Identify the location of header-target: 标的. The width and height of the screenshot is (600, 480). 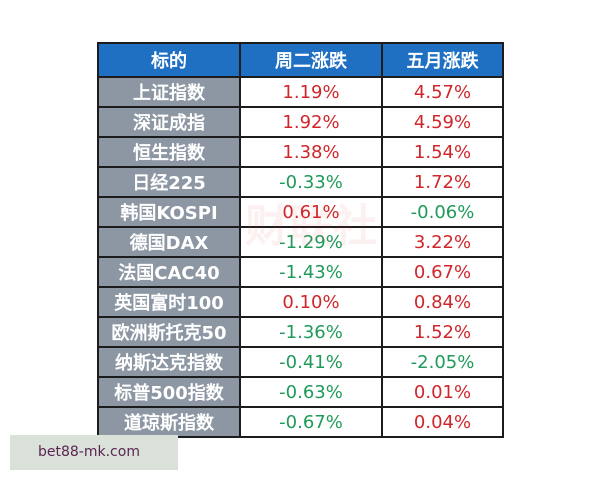
(169, 60).